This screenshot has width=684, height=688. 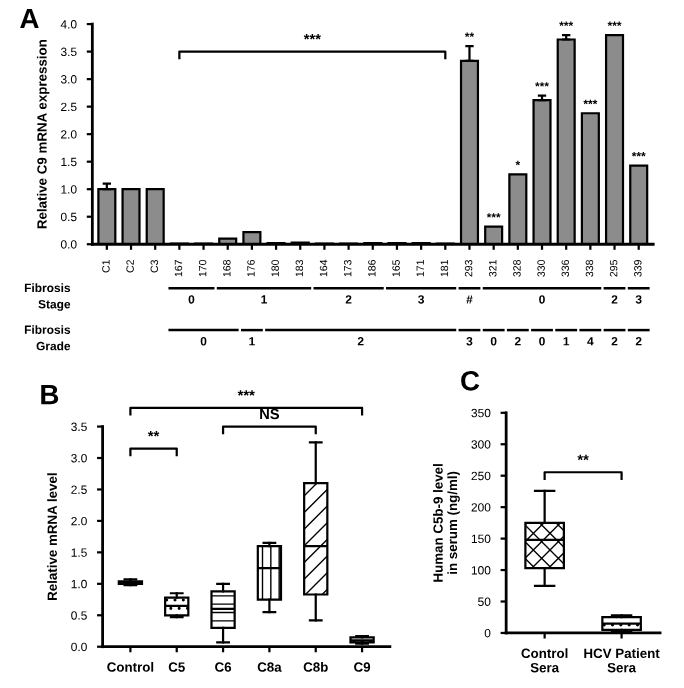 I want to click on chart-title: B, so click(x=50, y=395).